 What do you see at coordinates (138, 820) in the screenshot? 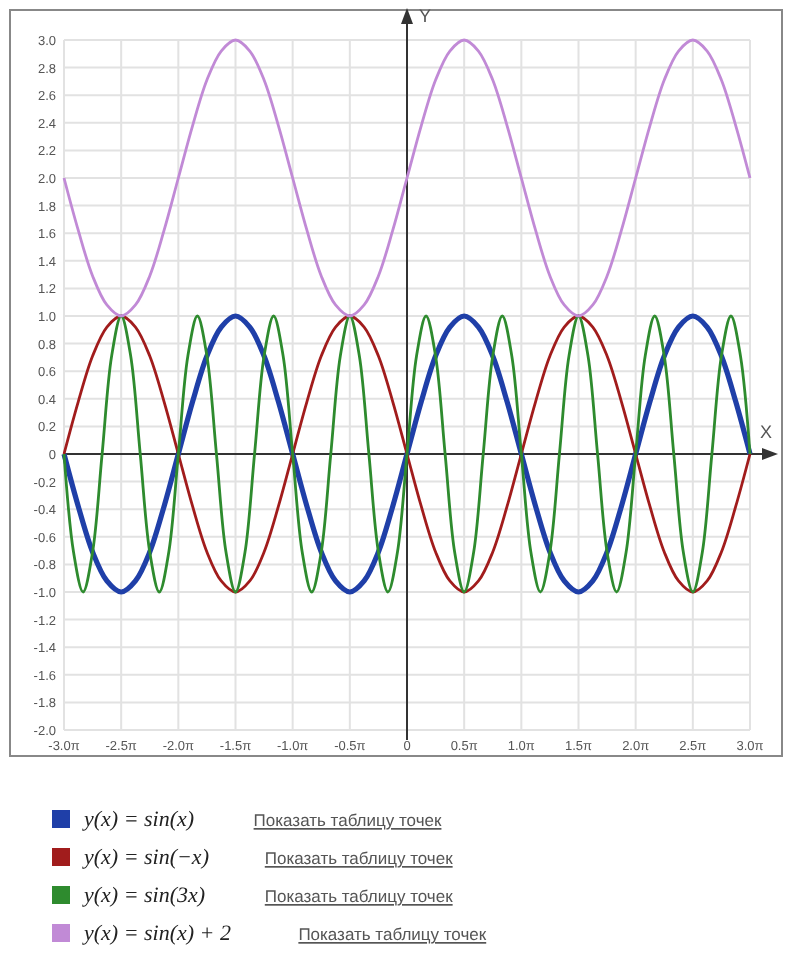
I see `legend-label: y(x) = sin(x)` at bounding box center [138, 820].